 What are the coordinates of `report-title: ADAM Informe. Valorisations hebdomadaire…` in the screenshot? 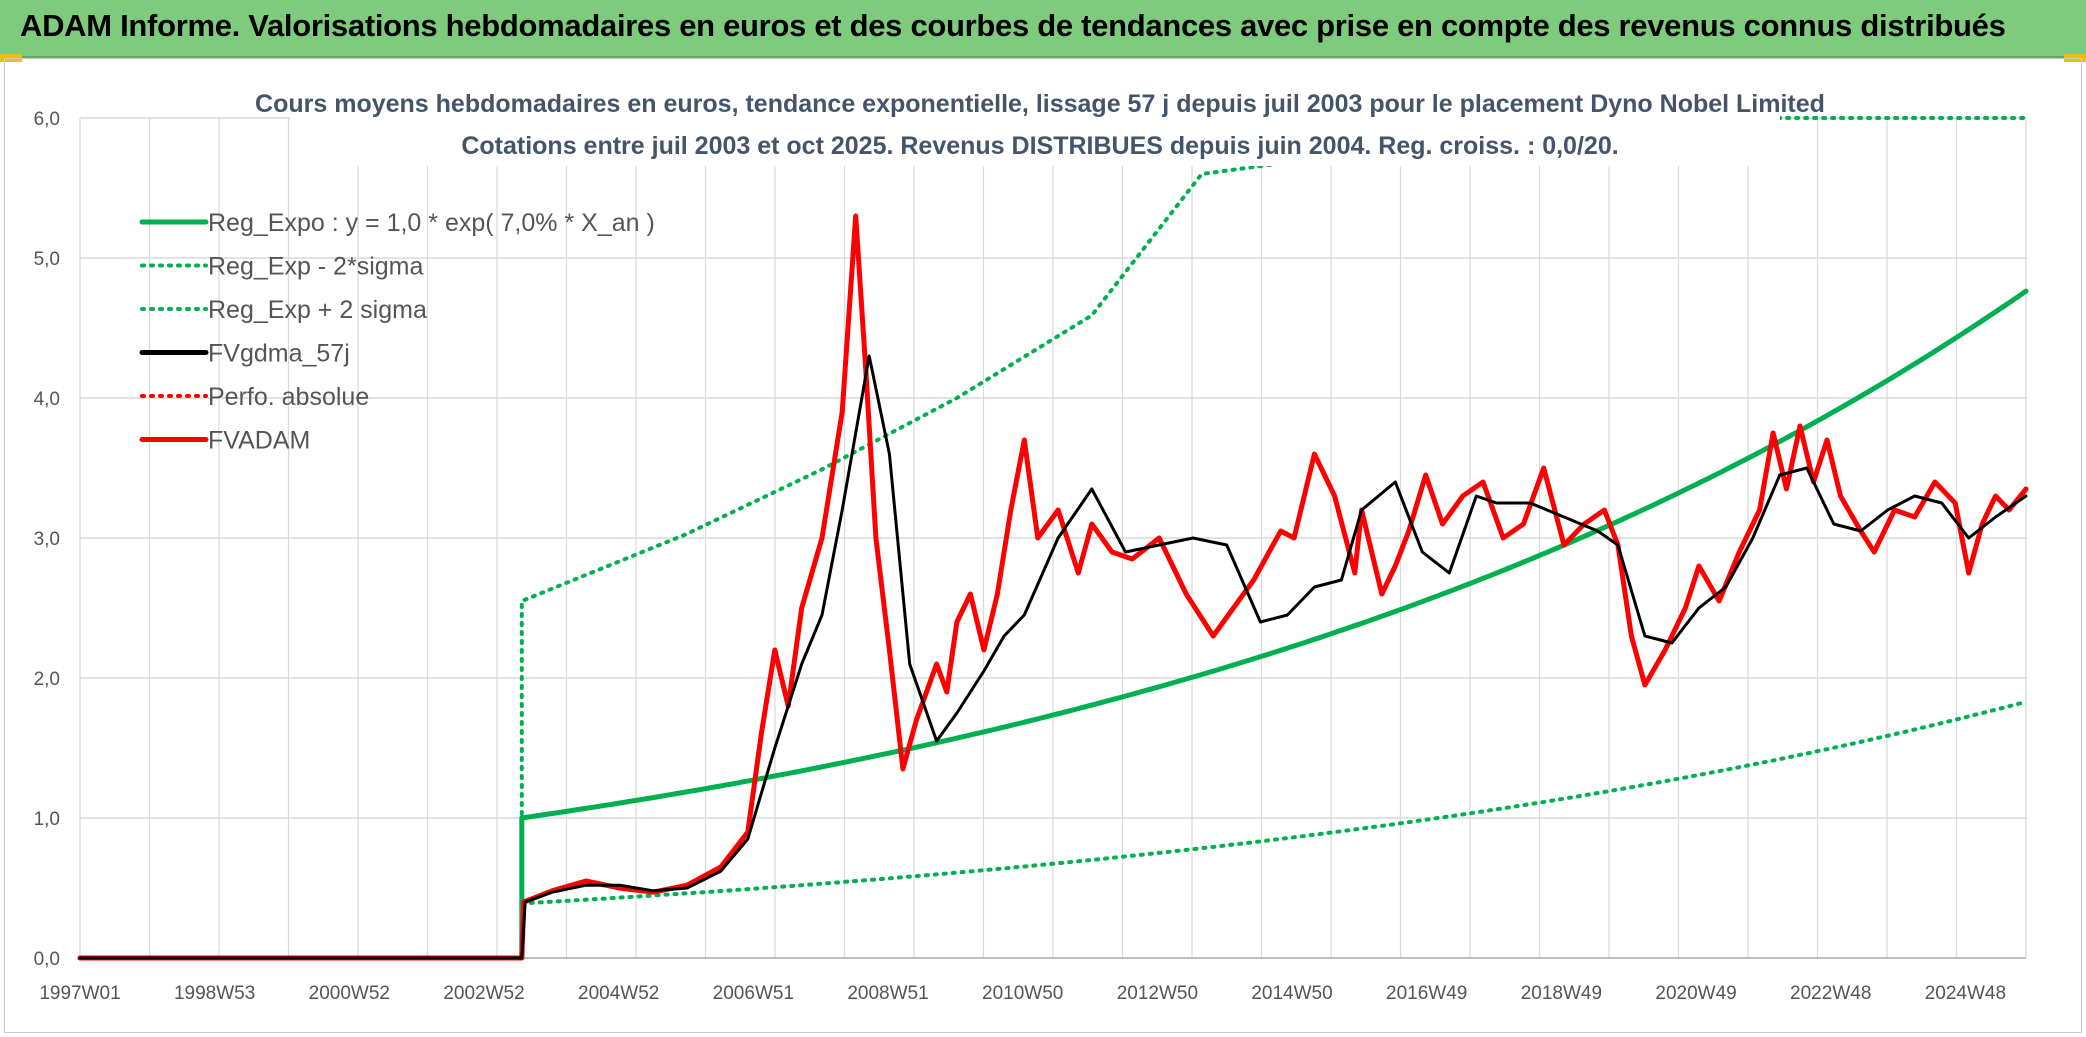 It's located at (1013, 25).